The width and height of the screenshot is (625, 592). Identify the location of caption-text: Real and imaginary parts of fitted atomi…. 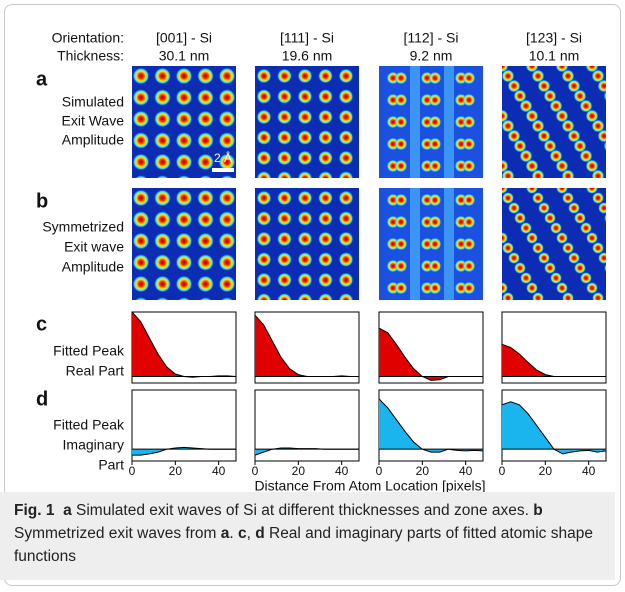
(306, 545).